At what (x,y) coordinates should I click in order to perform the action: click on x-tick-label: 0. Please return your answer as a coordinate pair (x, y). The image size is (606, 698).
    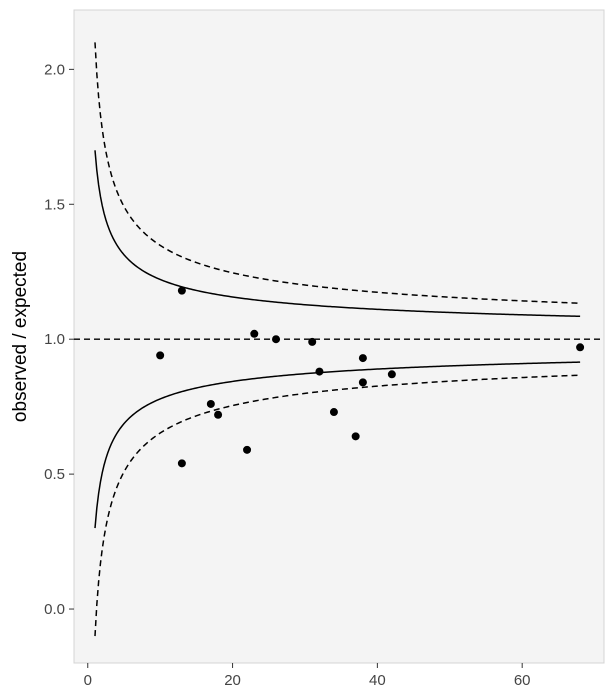
    Looking at the image, I should click on (88, 680).